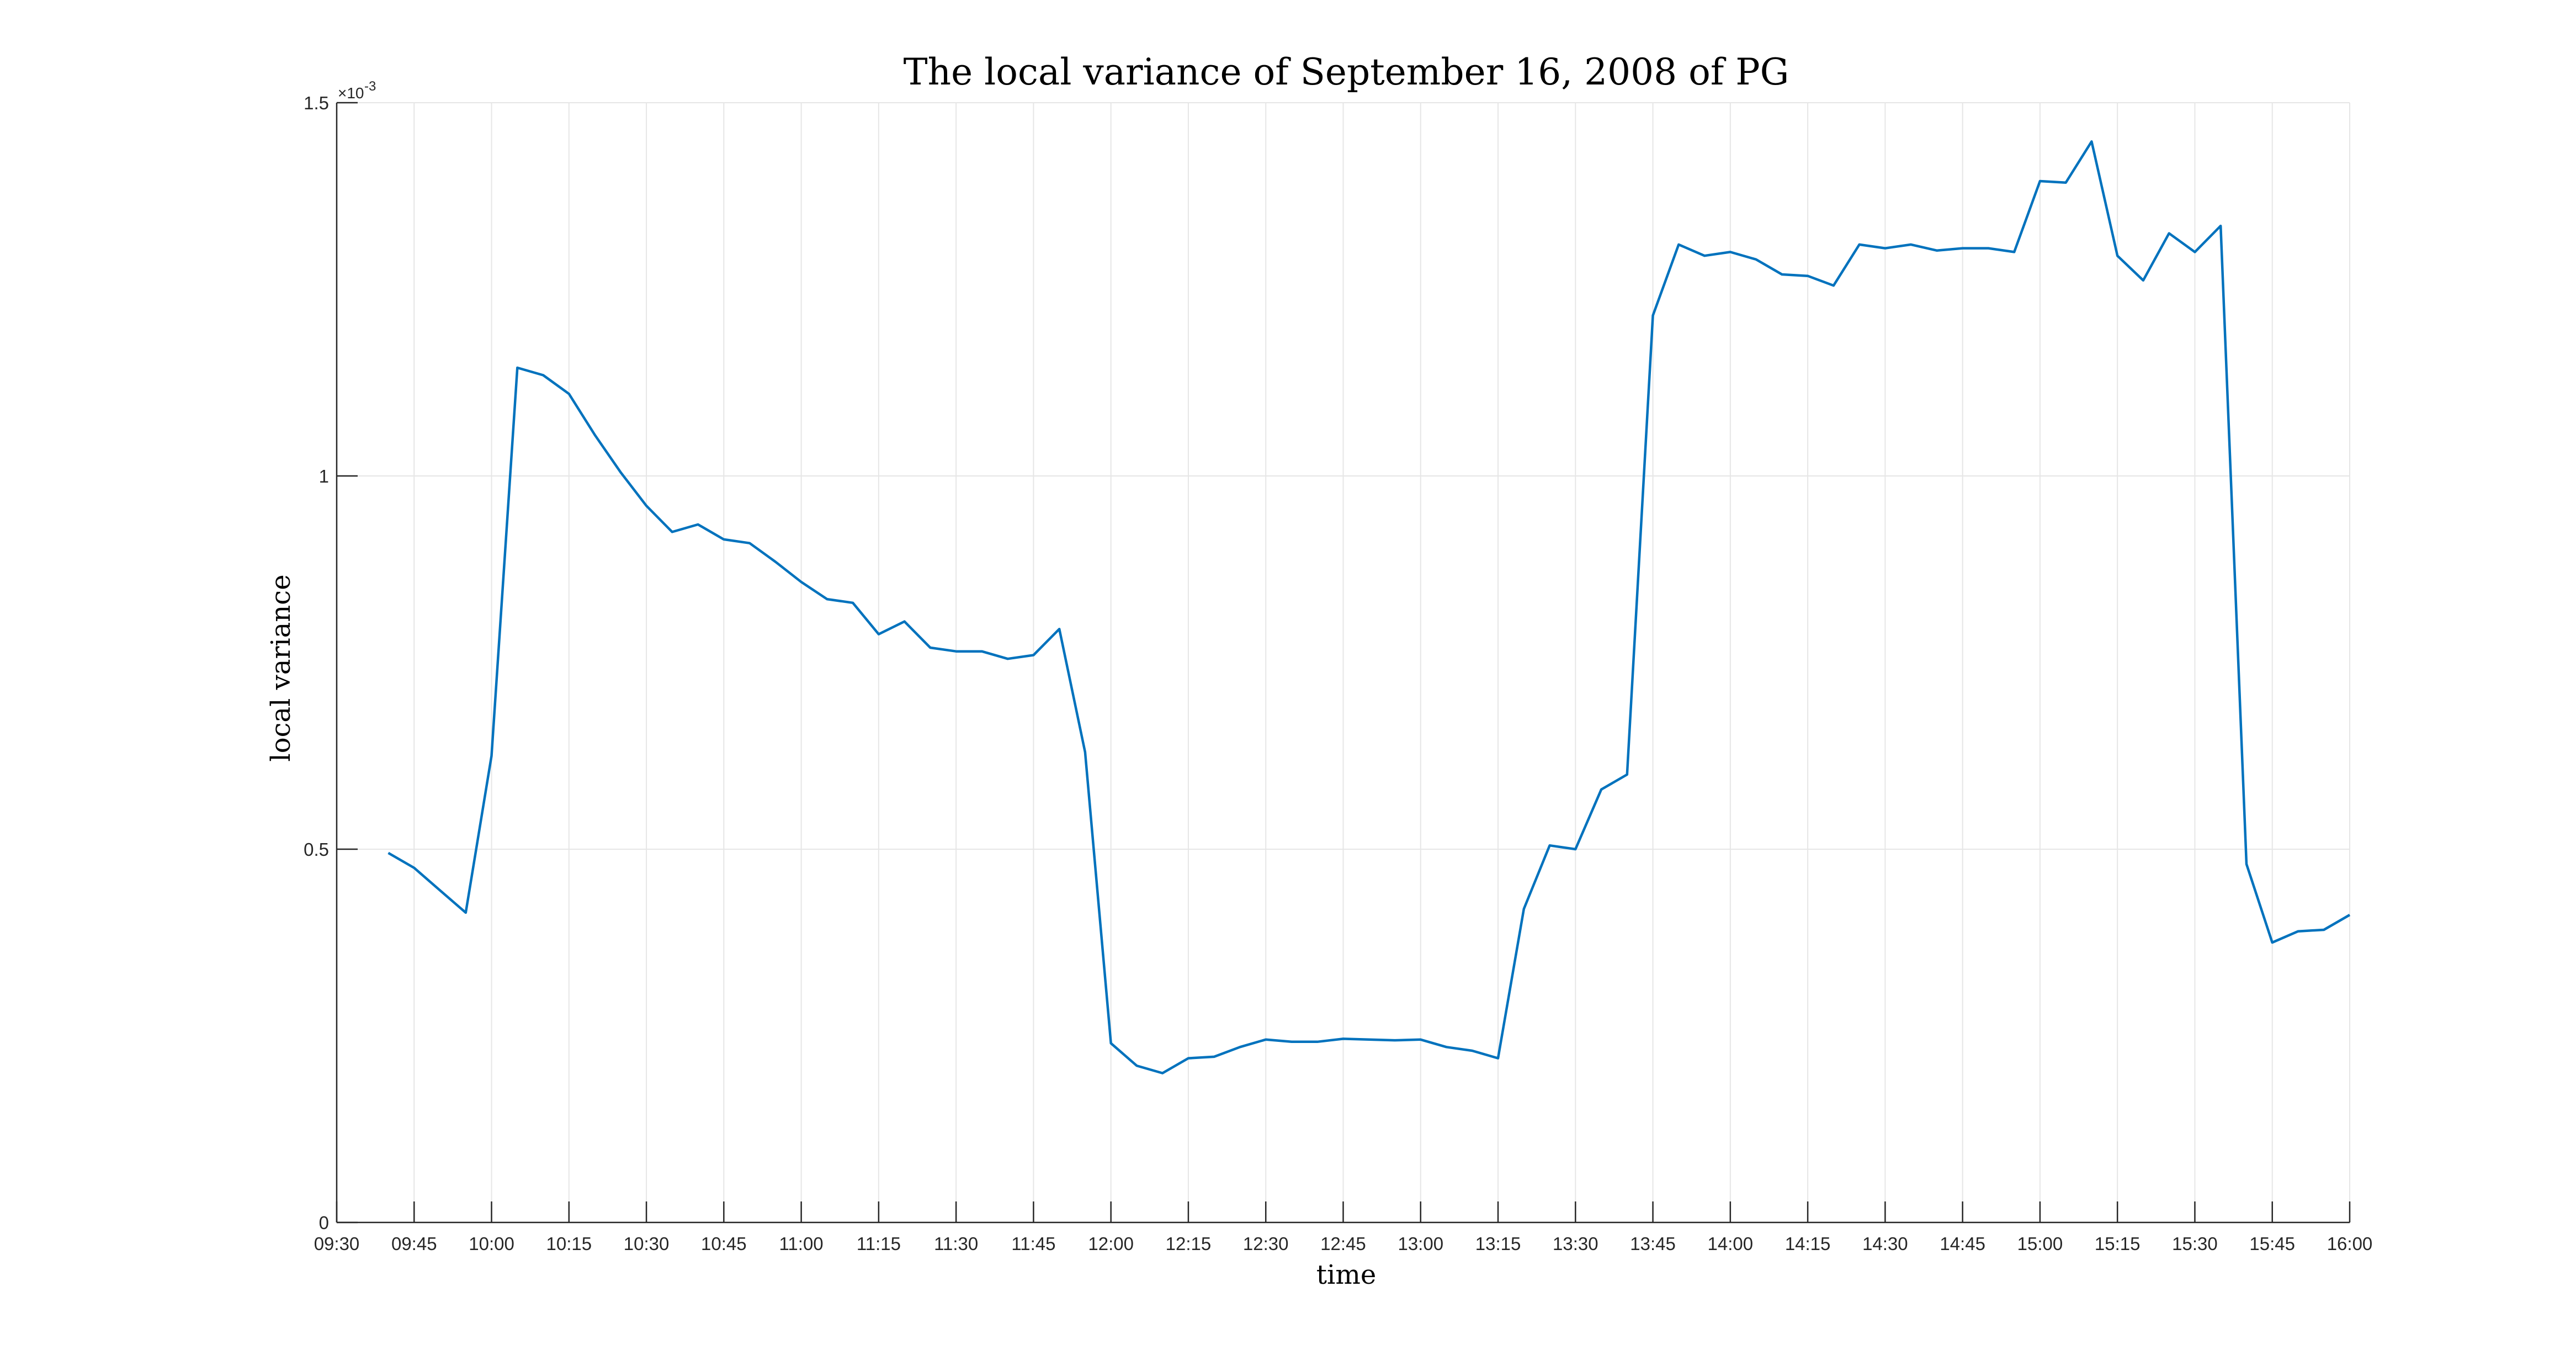 The image size is (2576, 1366). I want to click on x-tick-label: 11:15, so click(879, 1243).